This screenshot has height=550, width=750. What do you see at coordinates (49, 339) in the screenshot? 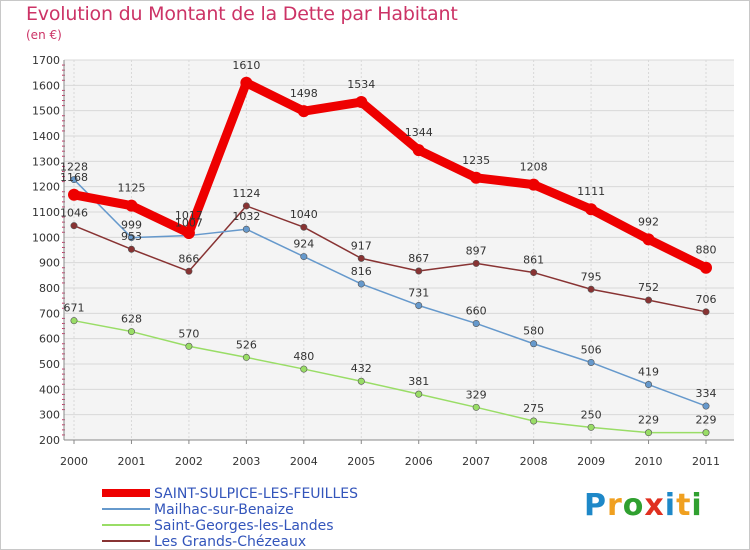
I see `y-tick-label: 600` at bounding box center [49, 339].